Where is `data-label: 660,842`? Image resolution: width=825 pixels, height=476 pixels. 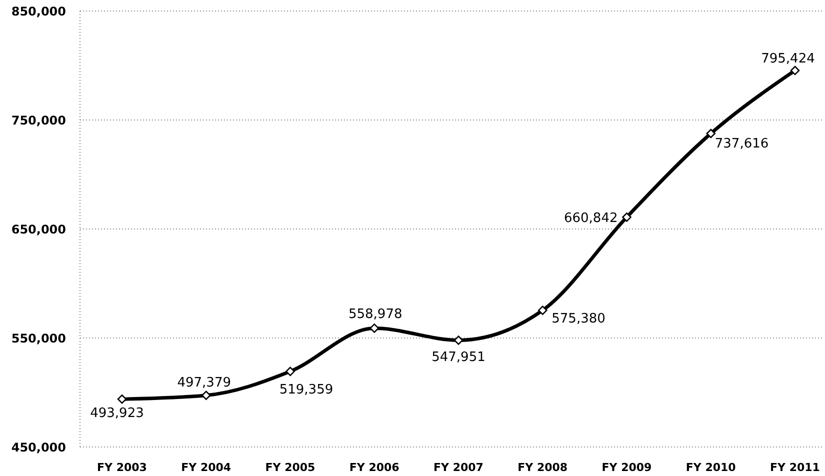 data-label: 660,842 is located at coordinates (591, 218).